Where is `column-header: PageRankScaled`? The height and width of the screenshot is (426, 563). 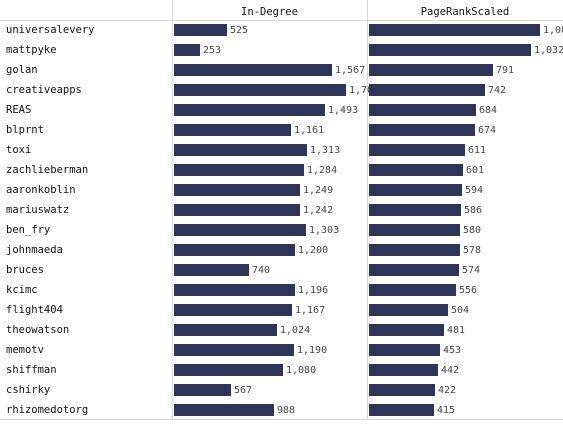
column-header: PageRankScaled is located at coordinates (465, 12).